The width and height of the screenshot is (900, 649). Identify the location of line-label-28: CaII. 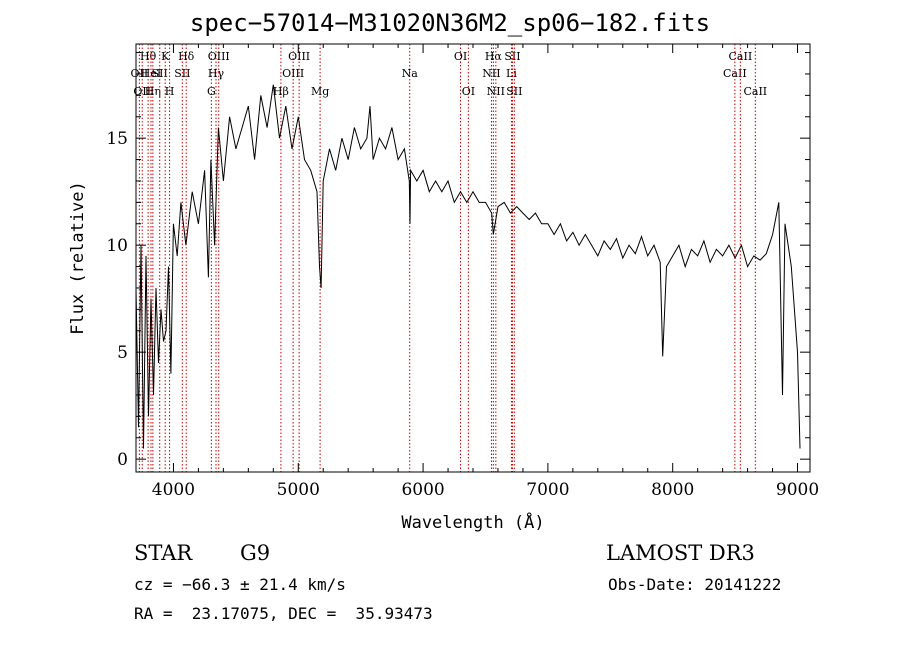
(755, 91).